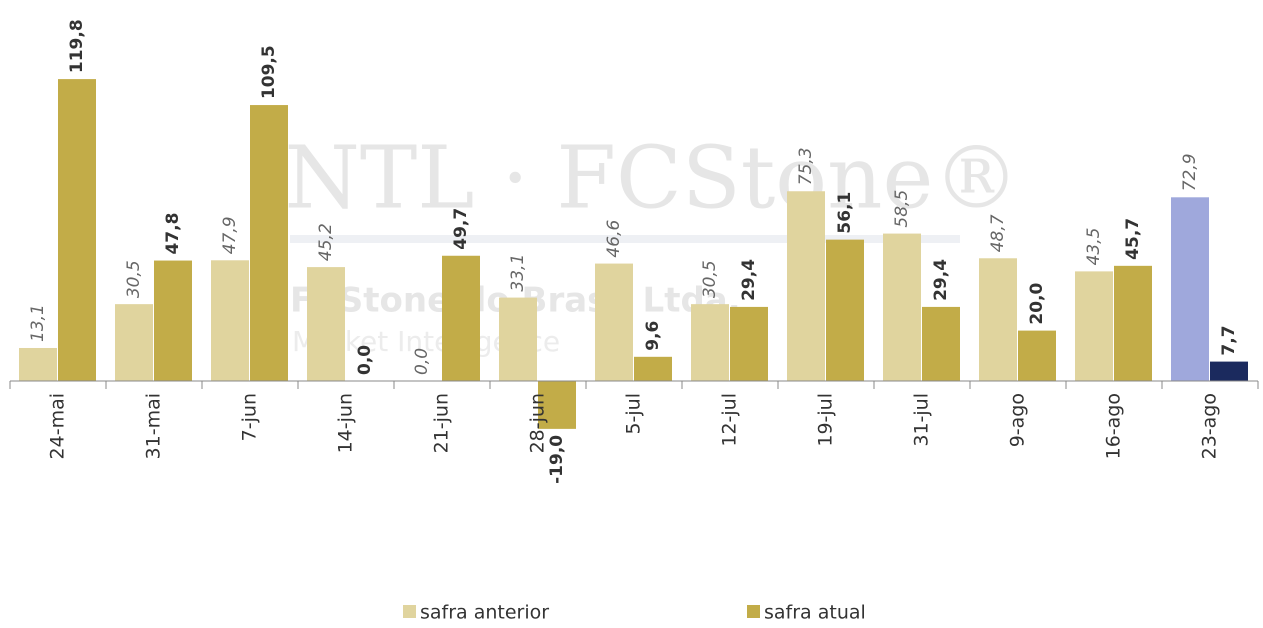 Image resolution: width=1263 pixels, height=628 pixels. What do you see at coordinates (625, 239) in the screenshot?
I see `watermark-band` at bounding box center [625, 239].